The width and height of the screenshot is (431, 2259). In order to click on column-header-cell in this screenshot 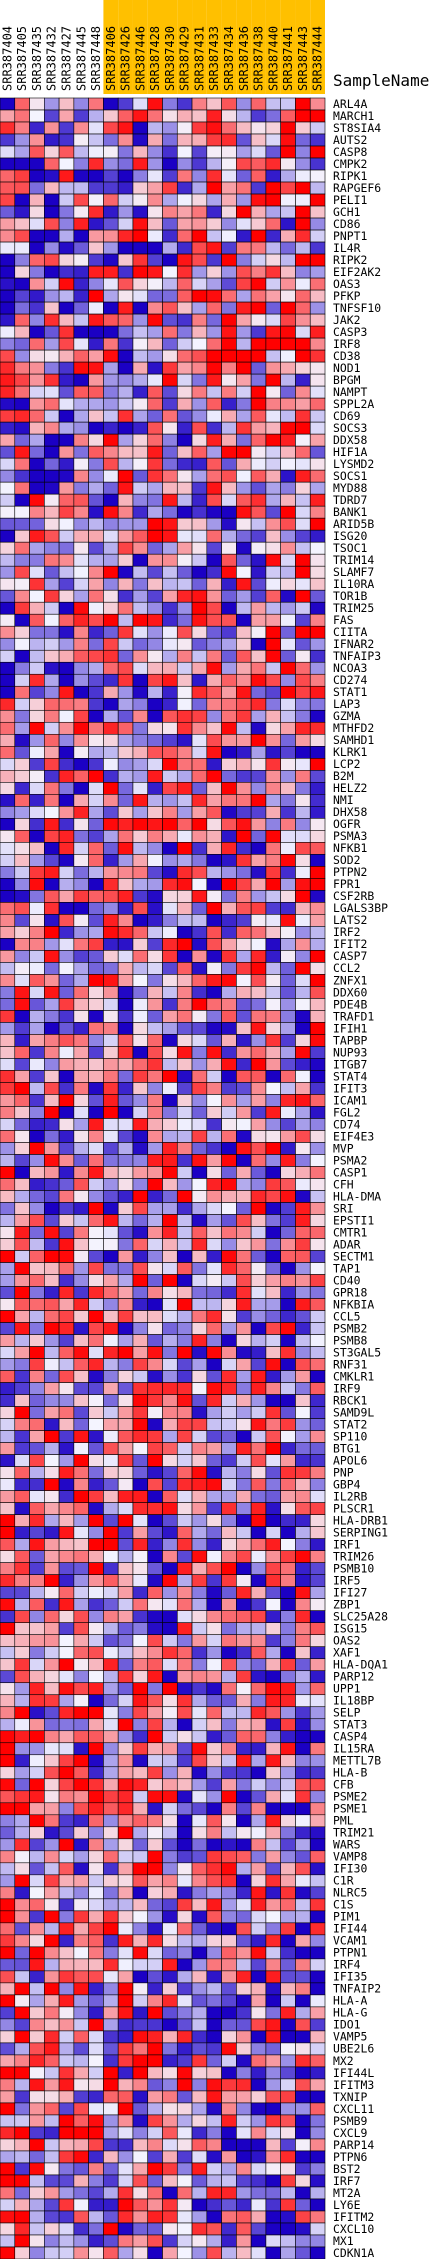, I will do `click(185, 47)`.